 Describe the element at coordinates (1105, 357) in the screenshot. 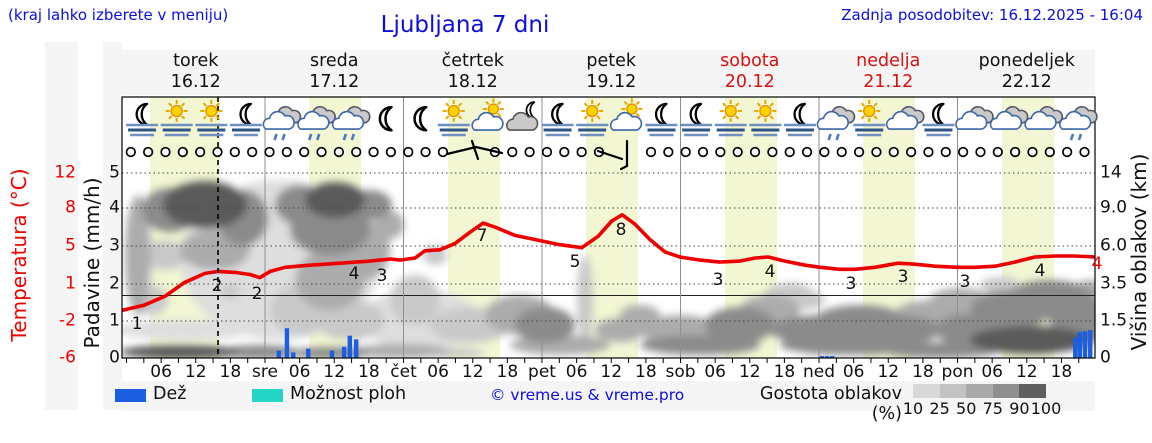

I see `cloud-height-tick: 0` at that location.